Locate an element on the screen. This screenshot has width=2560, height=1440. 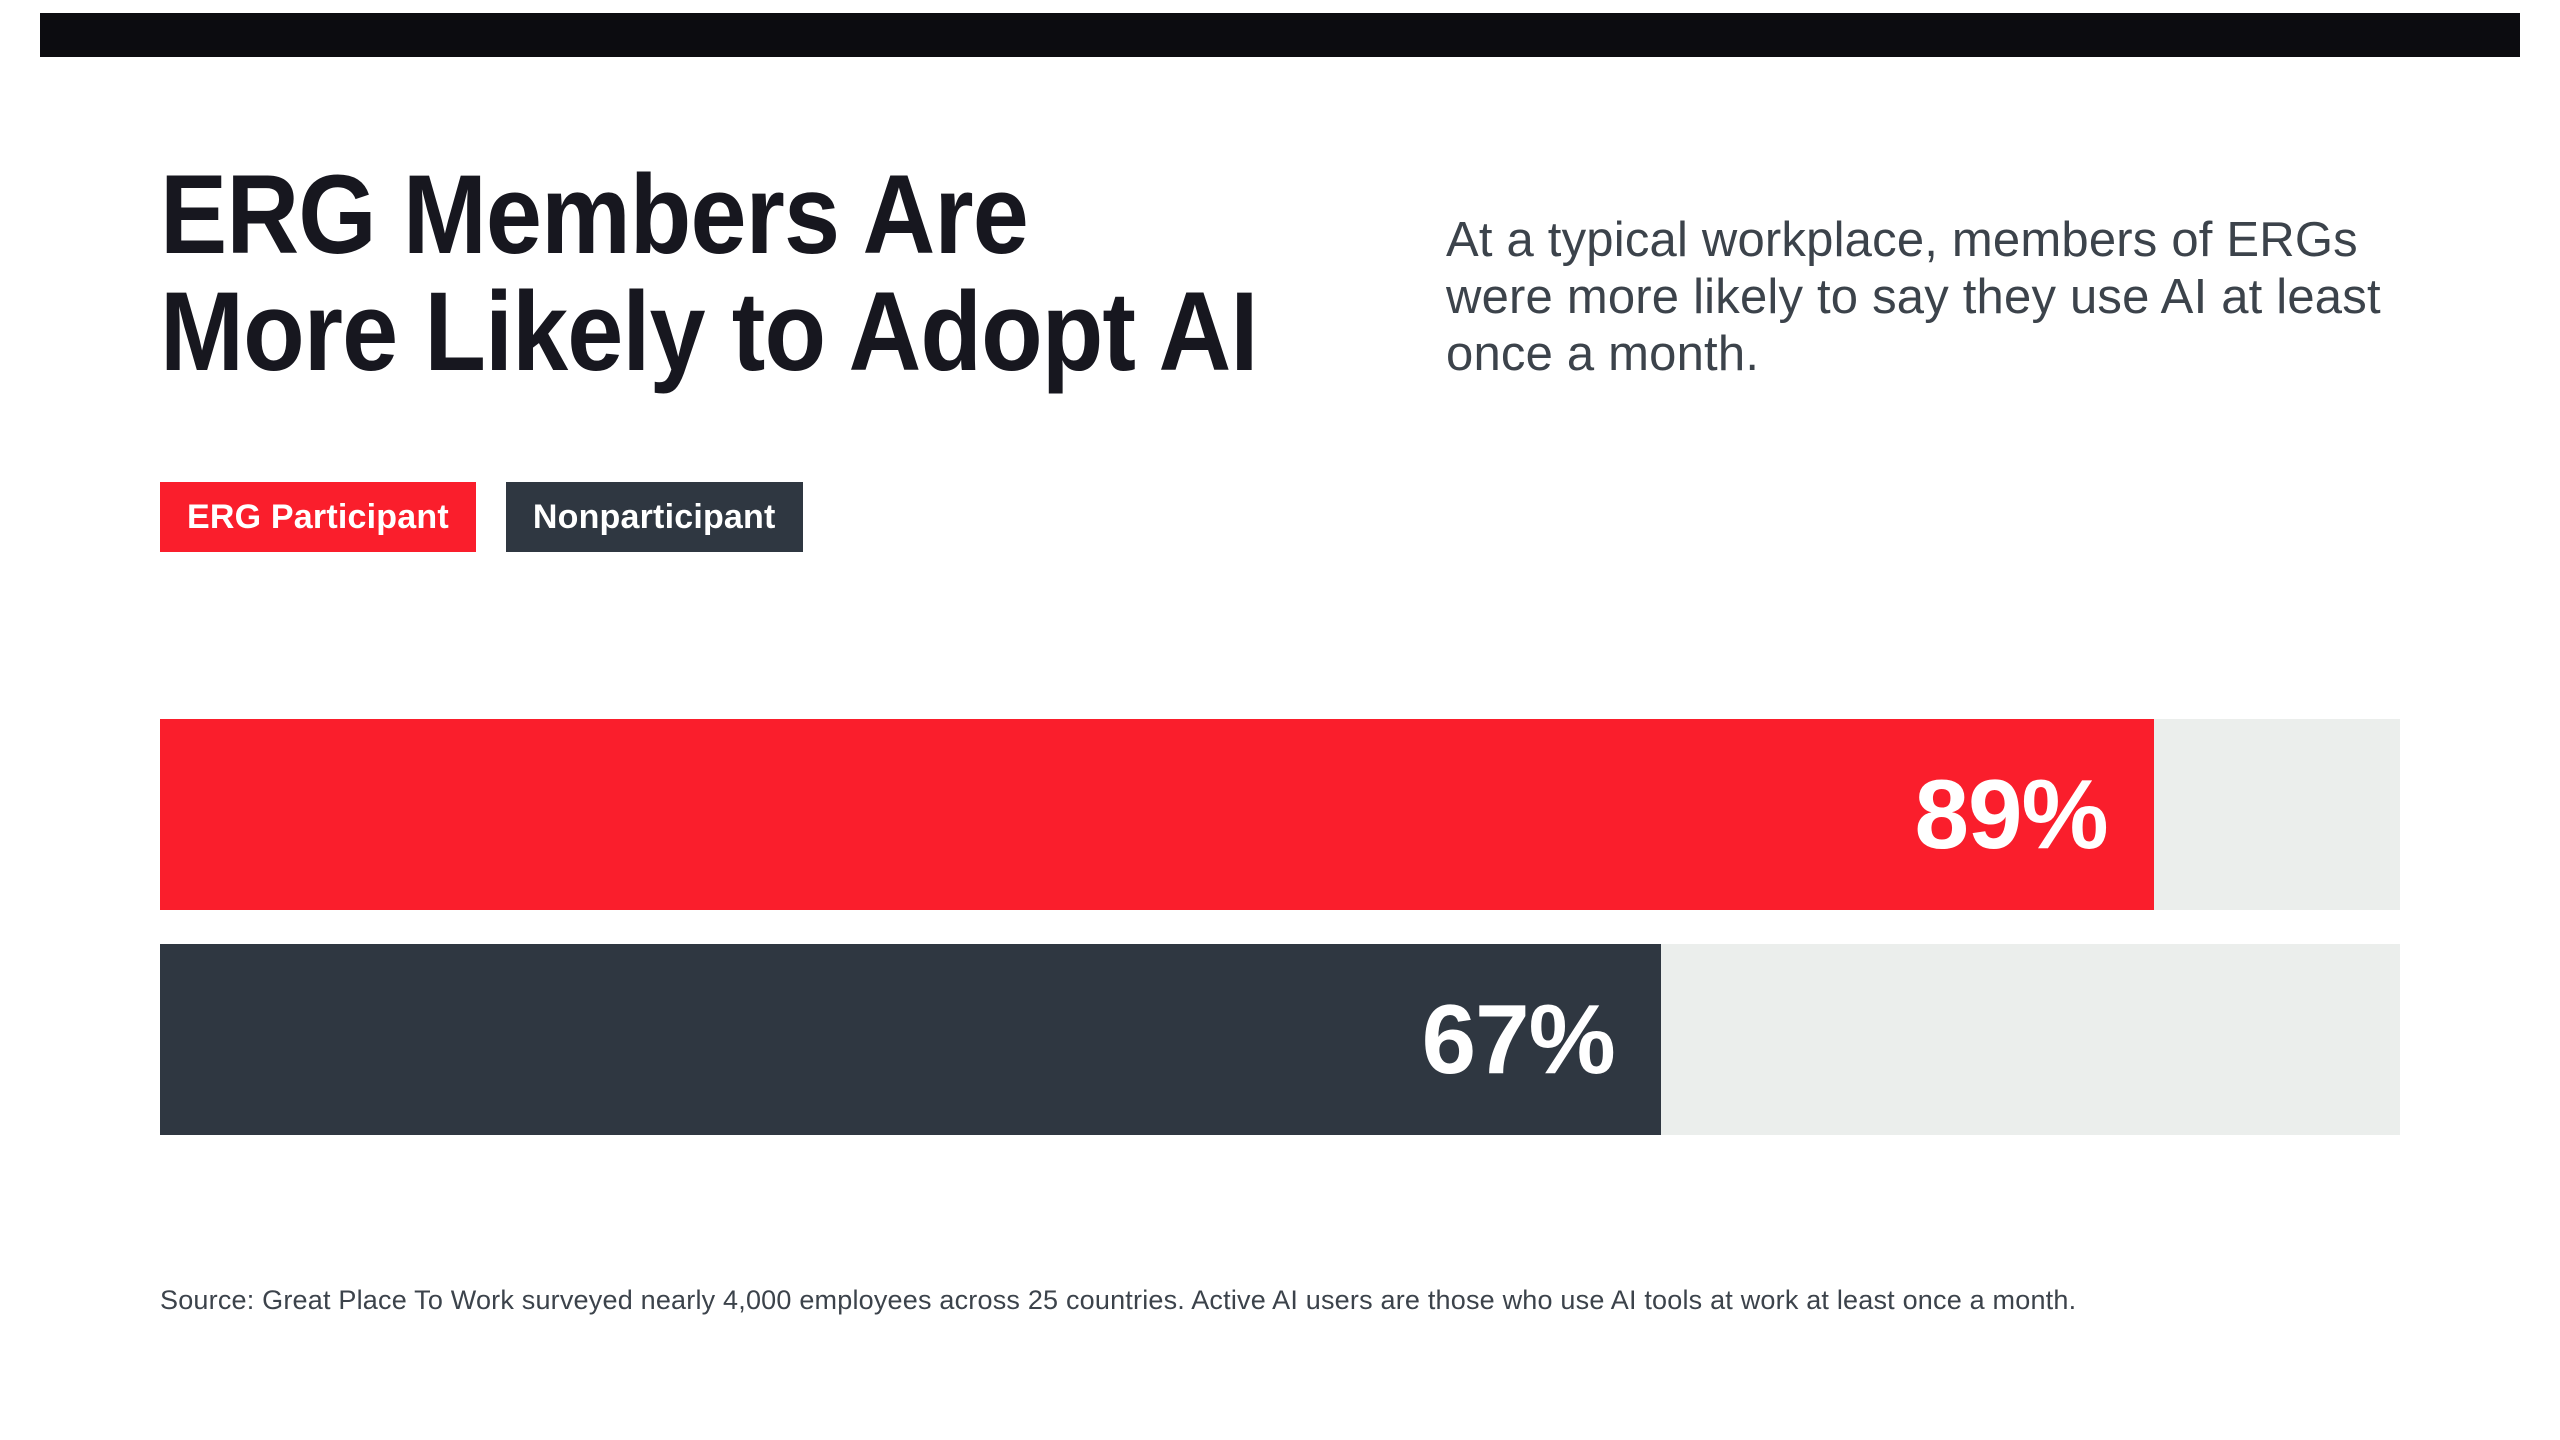
bar-track-erg-participant: 89% is located at coordinates (1280, 814).